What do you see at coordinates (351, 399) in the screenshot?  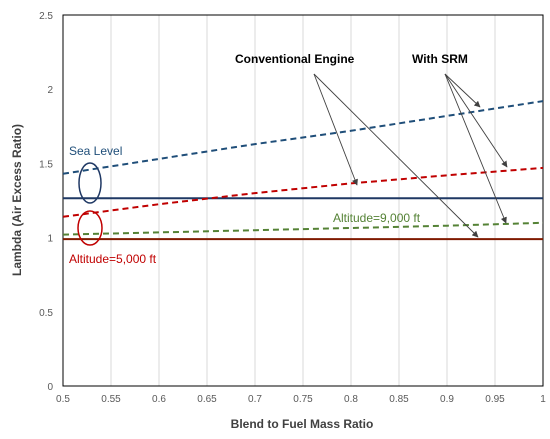 I see `x-tick-label: 0.8` at bounding box center [351, 399].